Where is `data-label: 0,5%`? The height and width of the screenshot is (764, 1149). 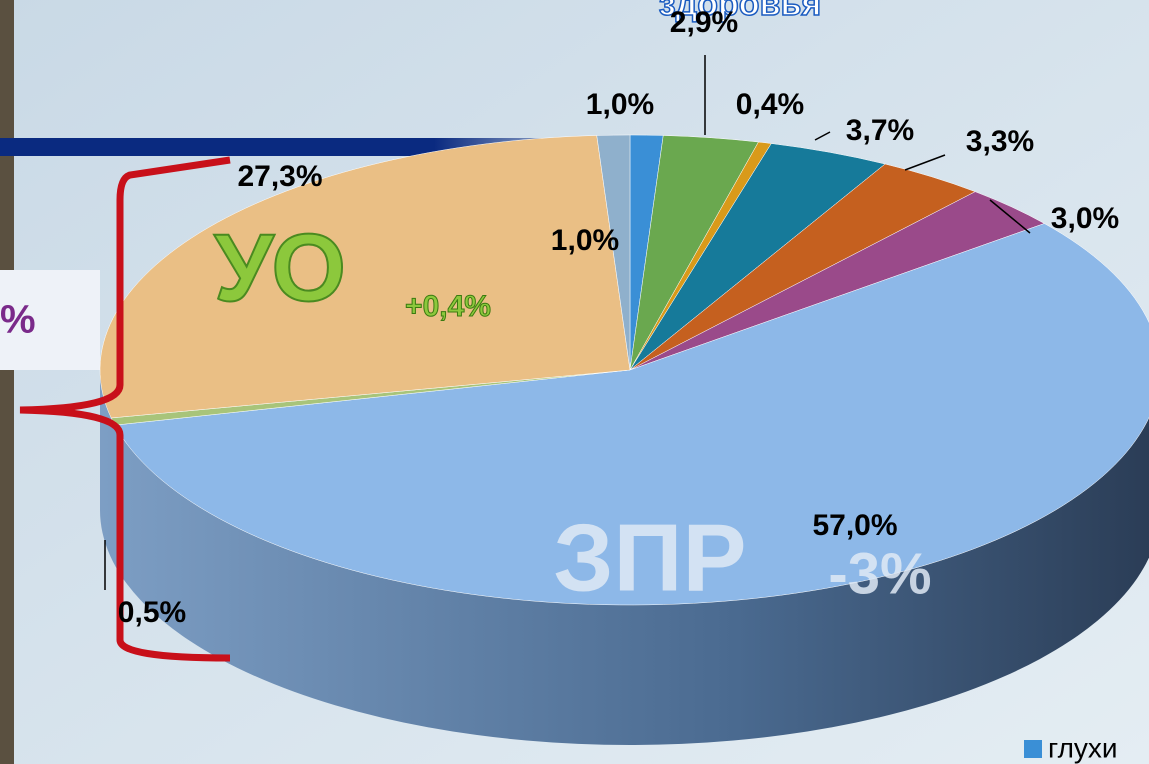
data-label: 0,5% is located at coordinates (152, 612).